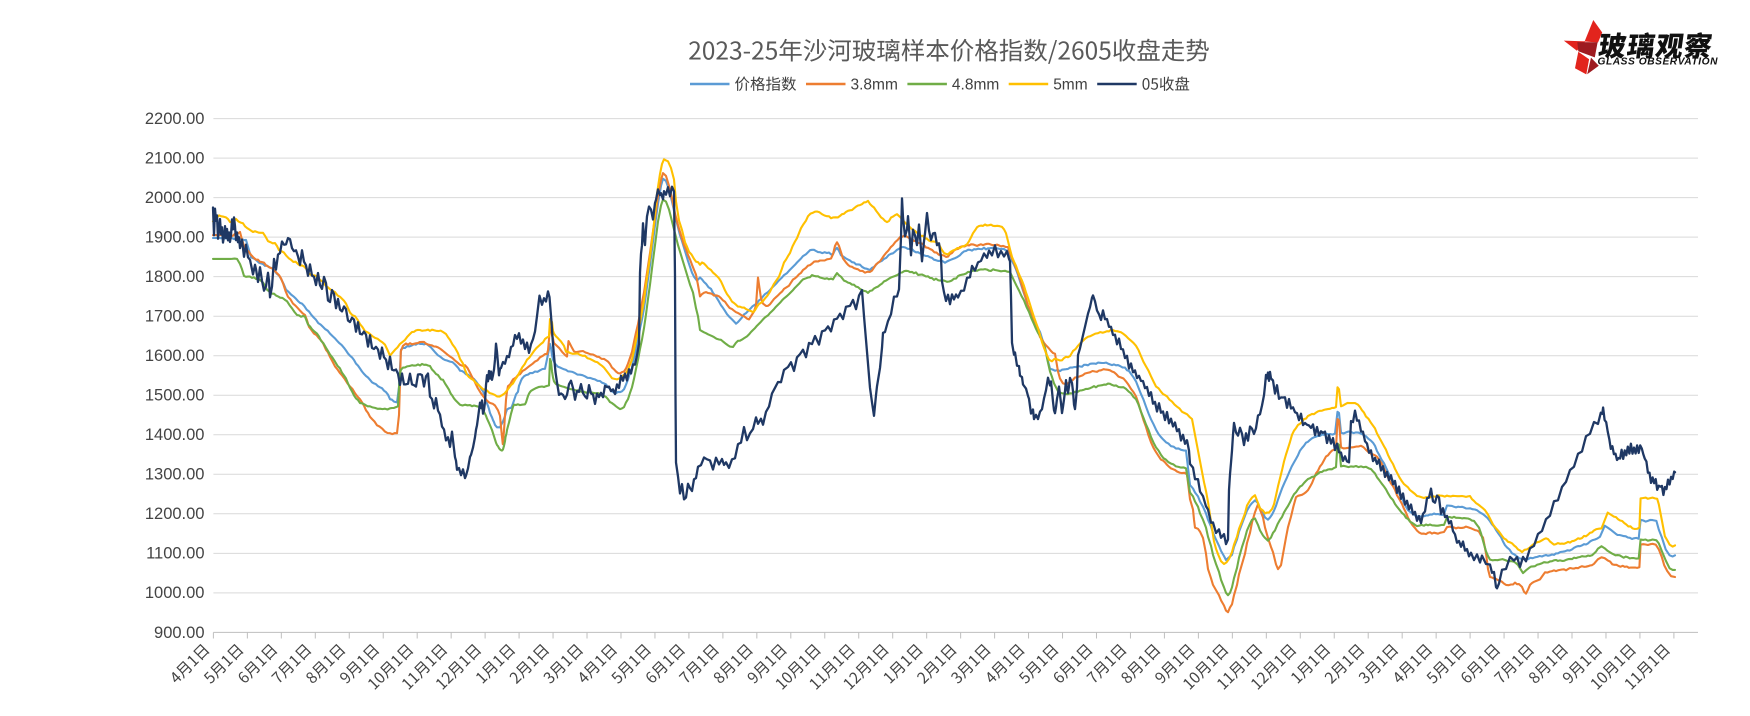  I want to click on svg-text: 5mm, so click(1070, 85).